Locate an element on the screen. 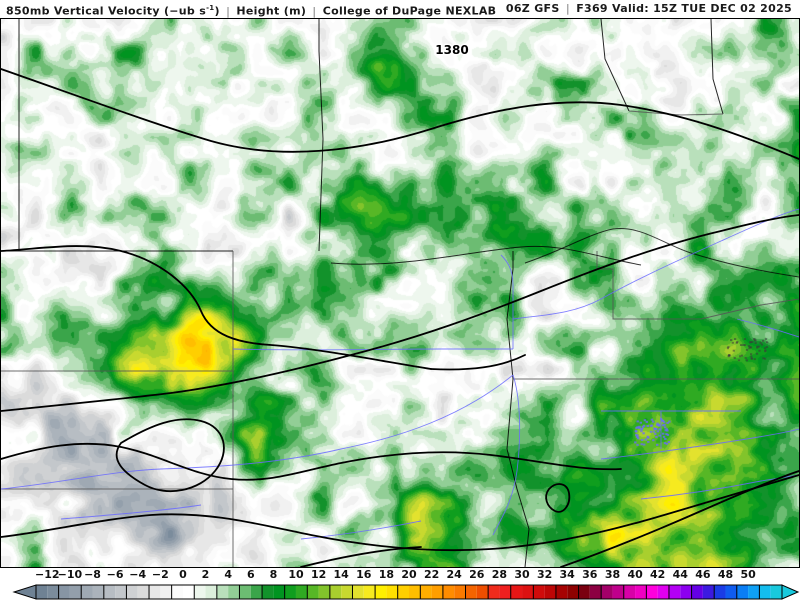 This screenshot has height=600, width=800. colorbar-tick: 32 is located at coordinates (544, 574).